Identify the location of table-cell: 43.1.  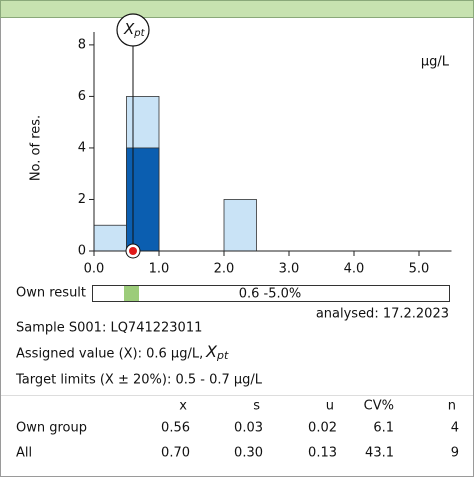
(379, 453).